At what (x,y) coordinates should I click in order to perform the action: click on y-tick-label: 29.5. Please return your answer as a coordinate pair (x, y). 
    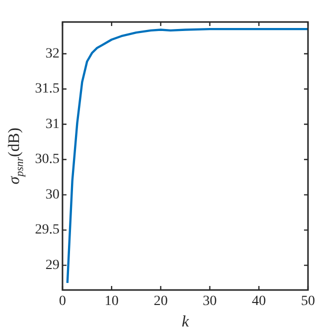
    Looking at the image, I should click on (47, 230).